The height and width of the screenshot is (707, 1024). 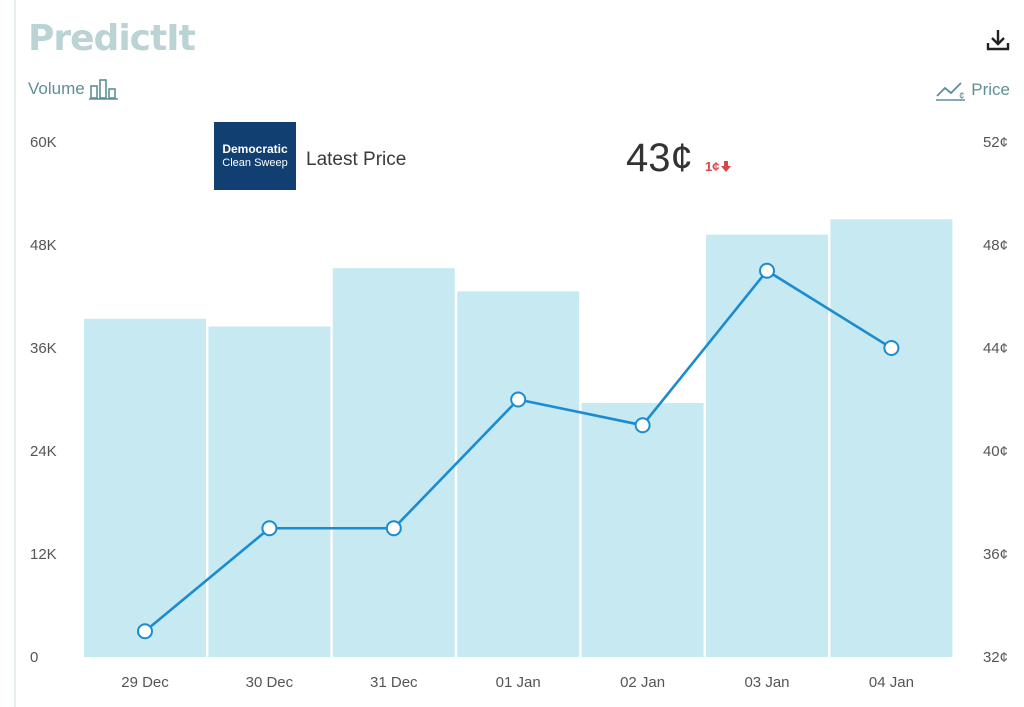 I want to click on logo-text: PredictIt, so click(x=112, y=38).